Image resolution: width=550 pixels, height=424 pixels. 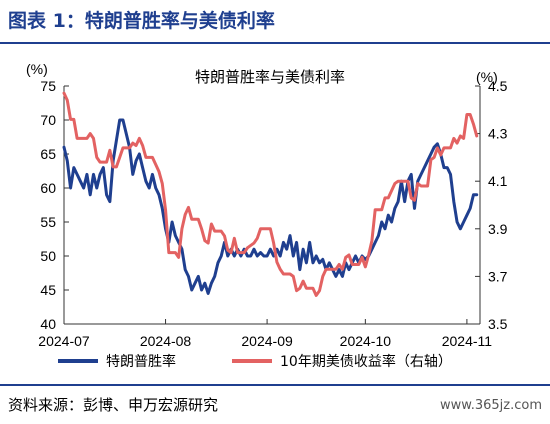 I want to click on watermark: www.365jz.com, so click(x=491, y=405).